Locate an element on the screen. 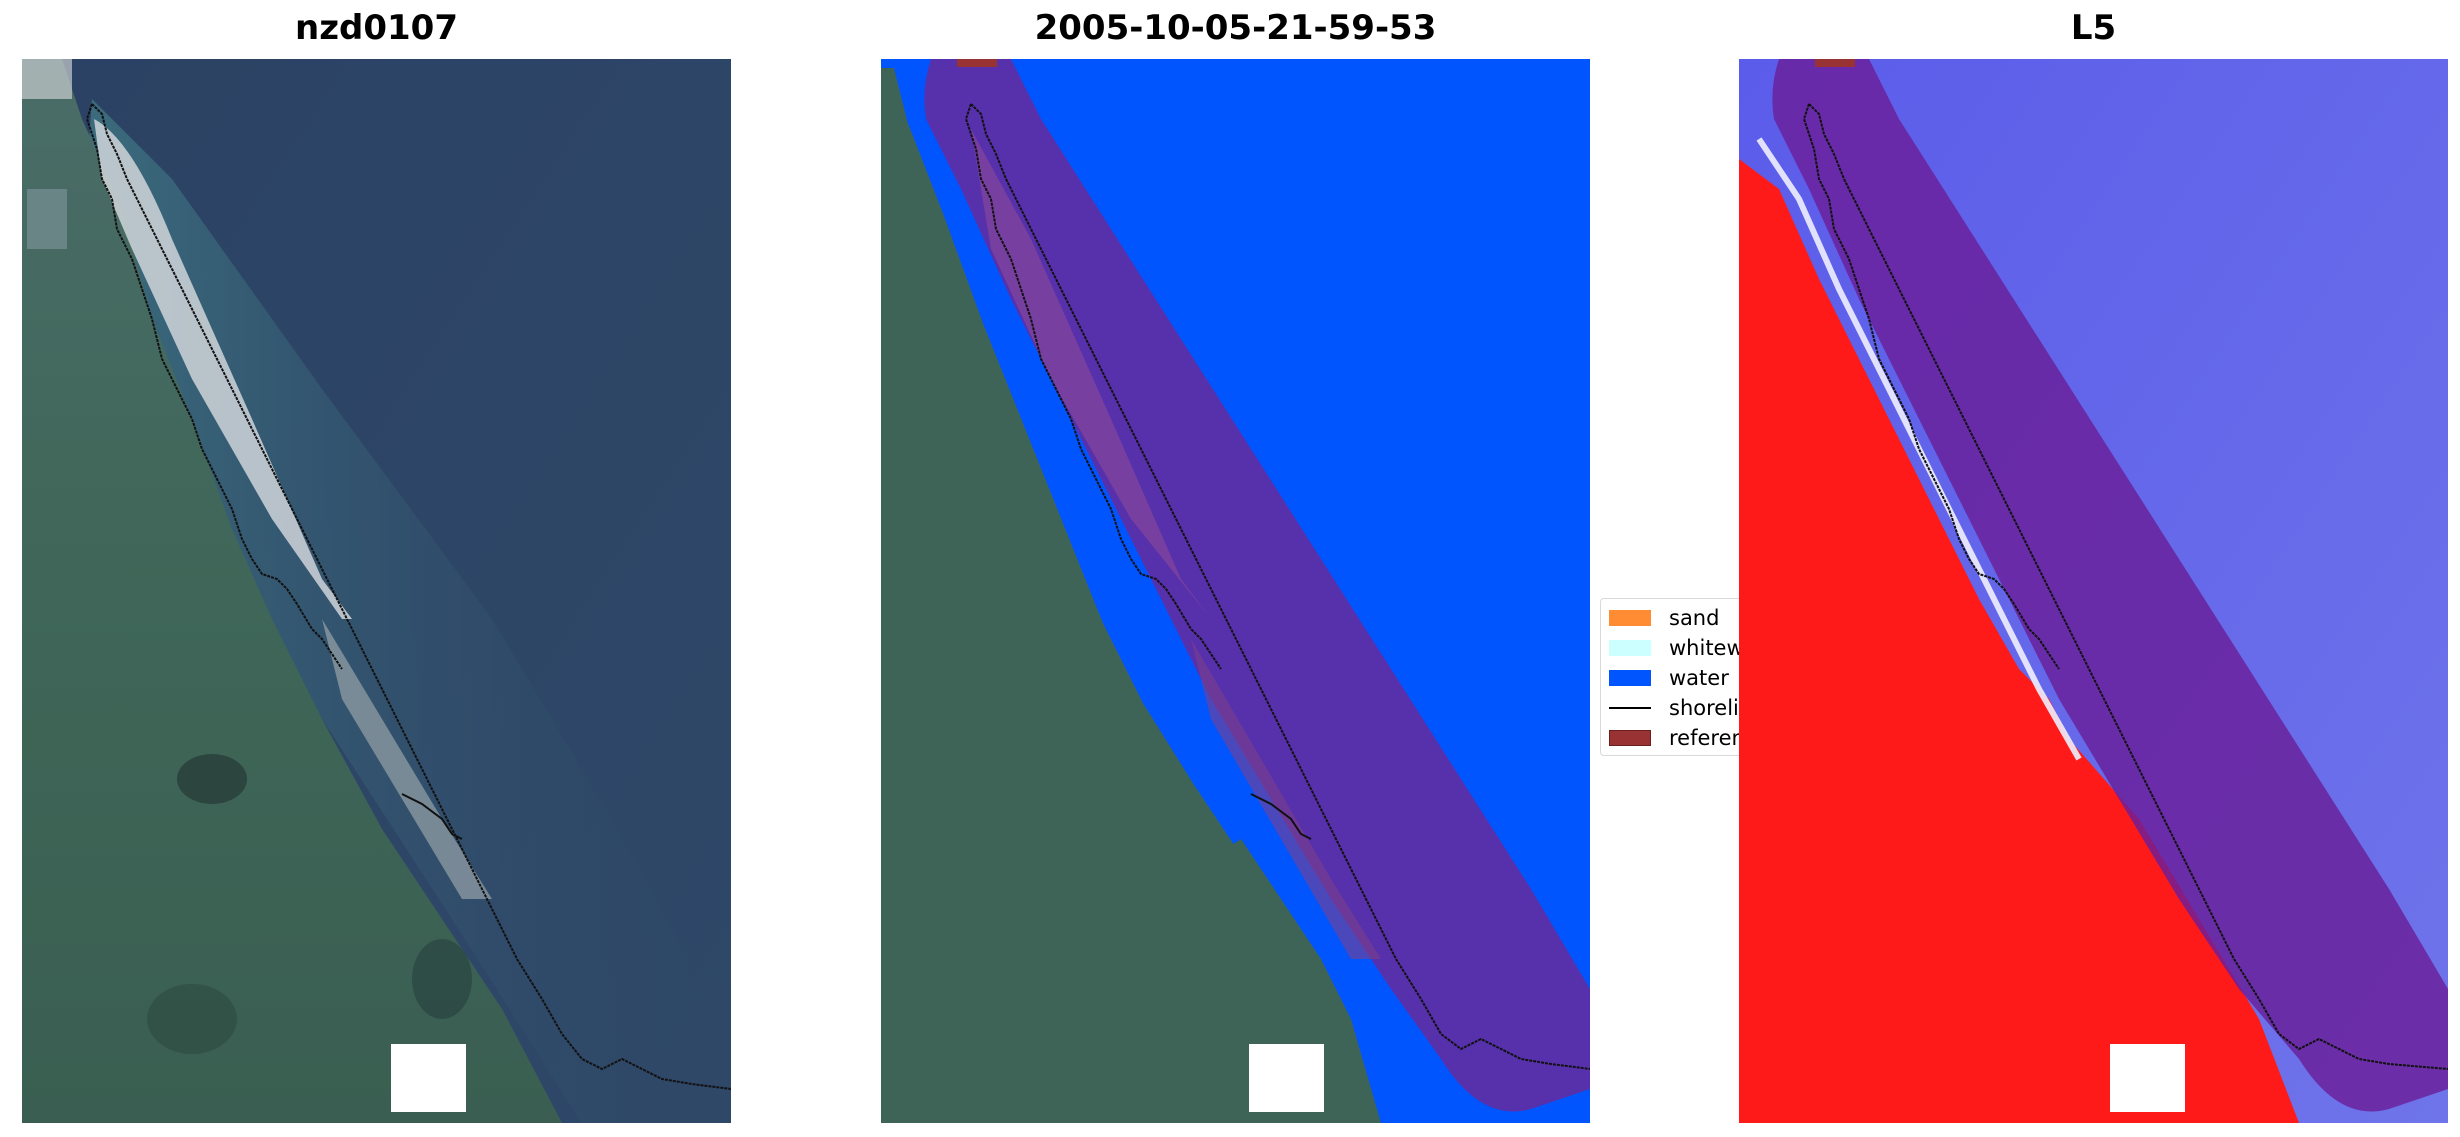  legend-swatch-reference is located at coordinates (1630, 738).